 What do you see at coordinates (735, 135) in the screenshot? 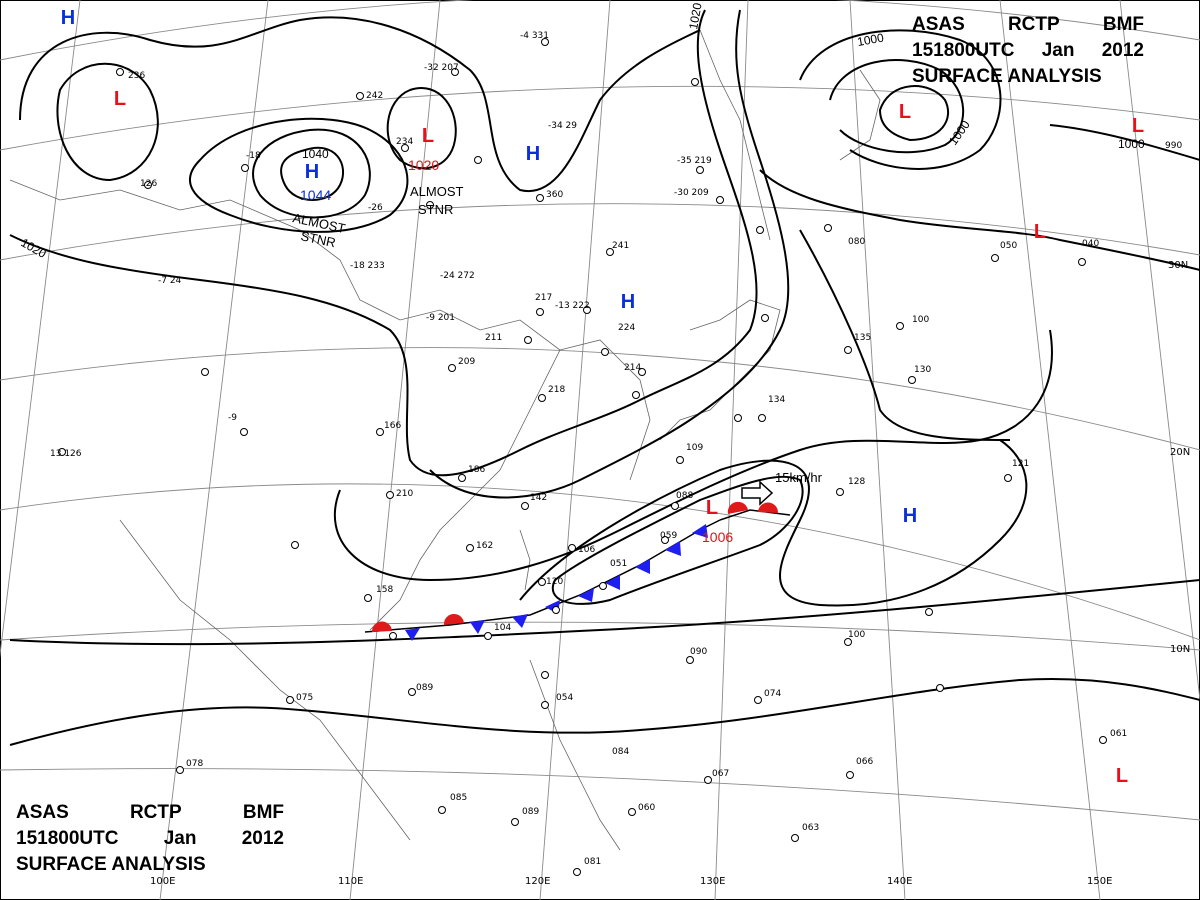
I see `coast-sakhalin` at bounding box center [735, 135].